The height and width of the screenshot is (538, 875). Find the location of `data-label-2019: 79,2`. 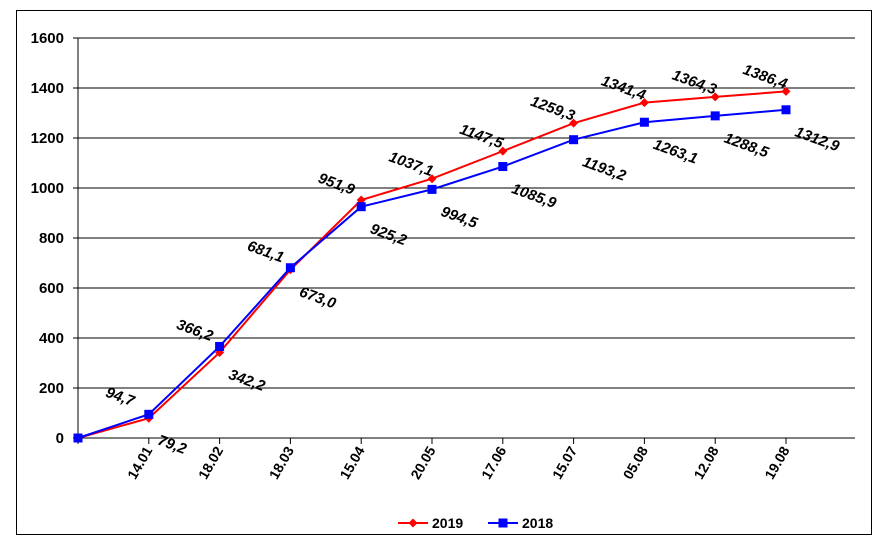

data-label-2019: 79,2 is located at coordinates (172, 445).